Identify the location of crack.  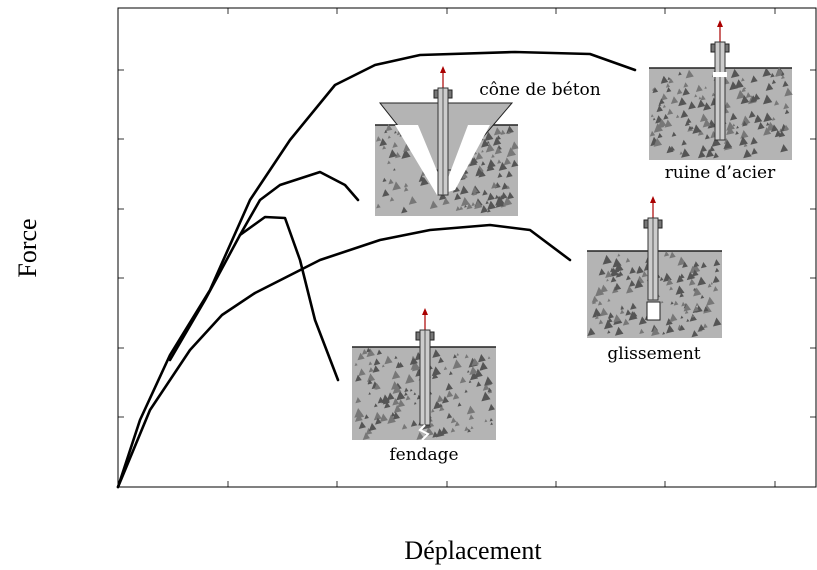
(424, 432).